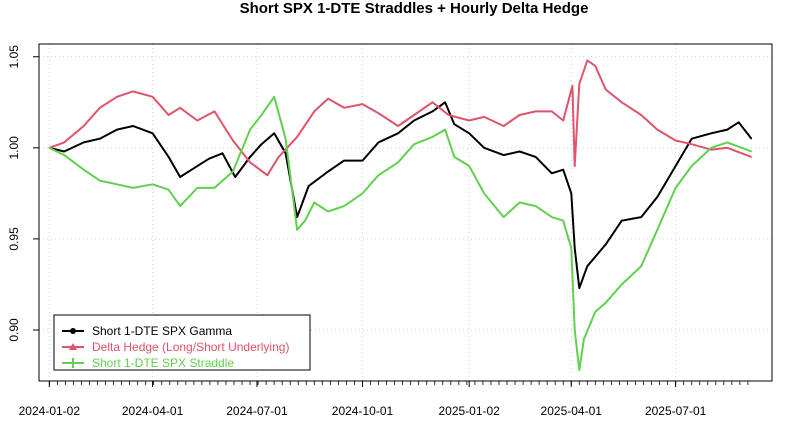 The image size is (789, 426). Describe the element at coordinates (14, 239) in the screenshot. I see `y-tick-label: 0.95` at that location.